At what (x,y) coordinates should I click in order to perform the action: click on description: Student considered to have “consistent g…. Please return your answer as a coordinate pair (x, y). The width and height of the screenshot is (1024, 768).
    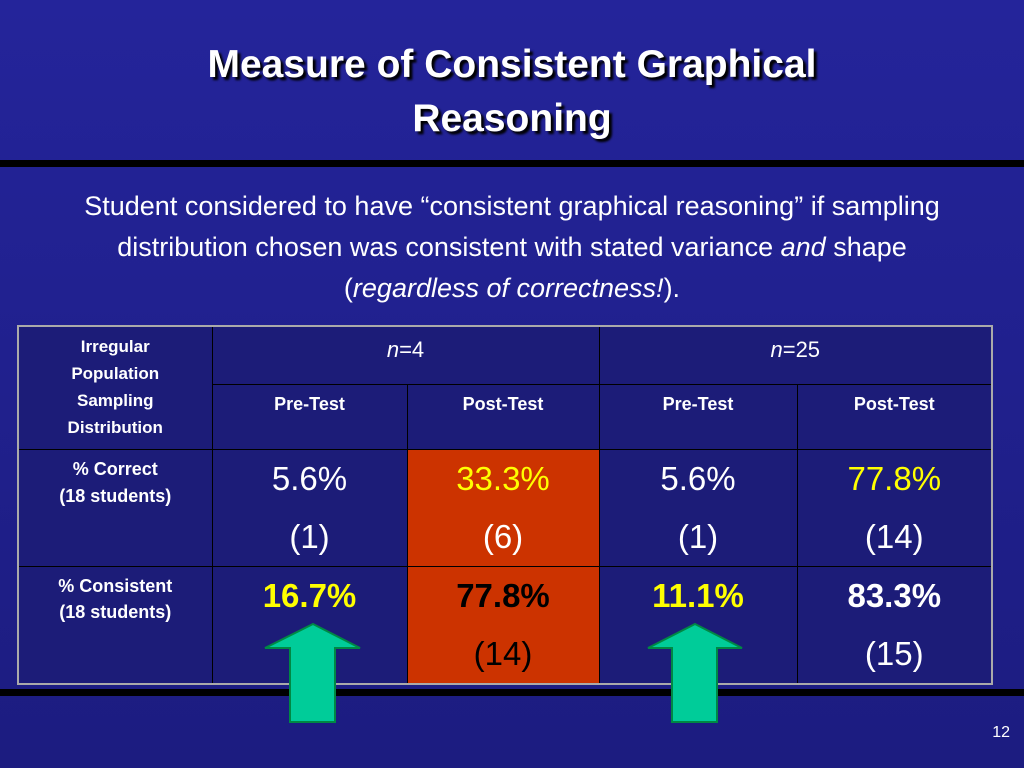
    Looking at the image, I should click on (512, 247).